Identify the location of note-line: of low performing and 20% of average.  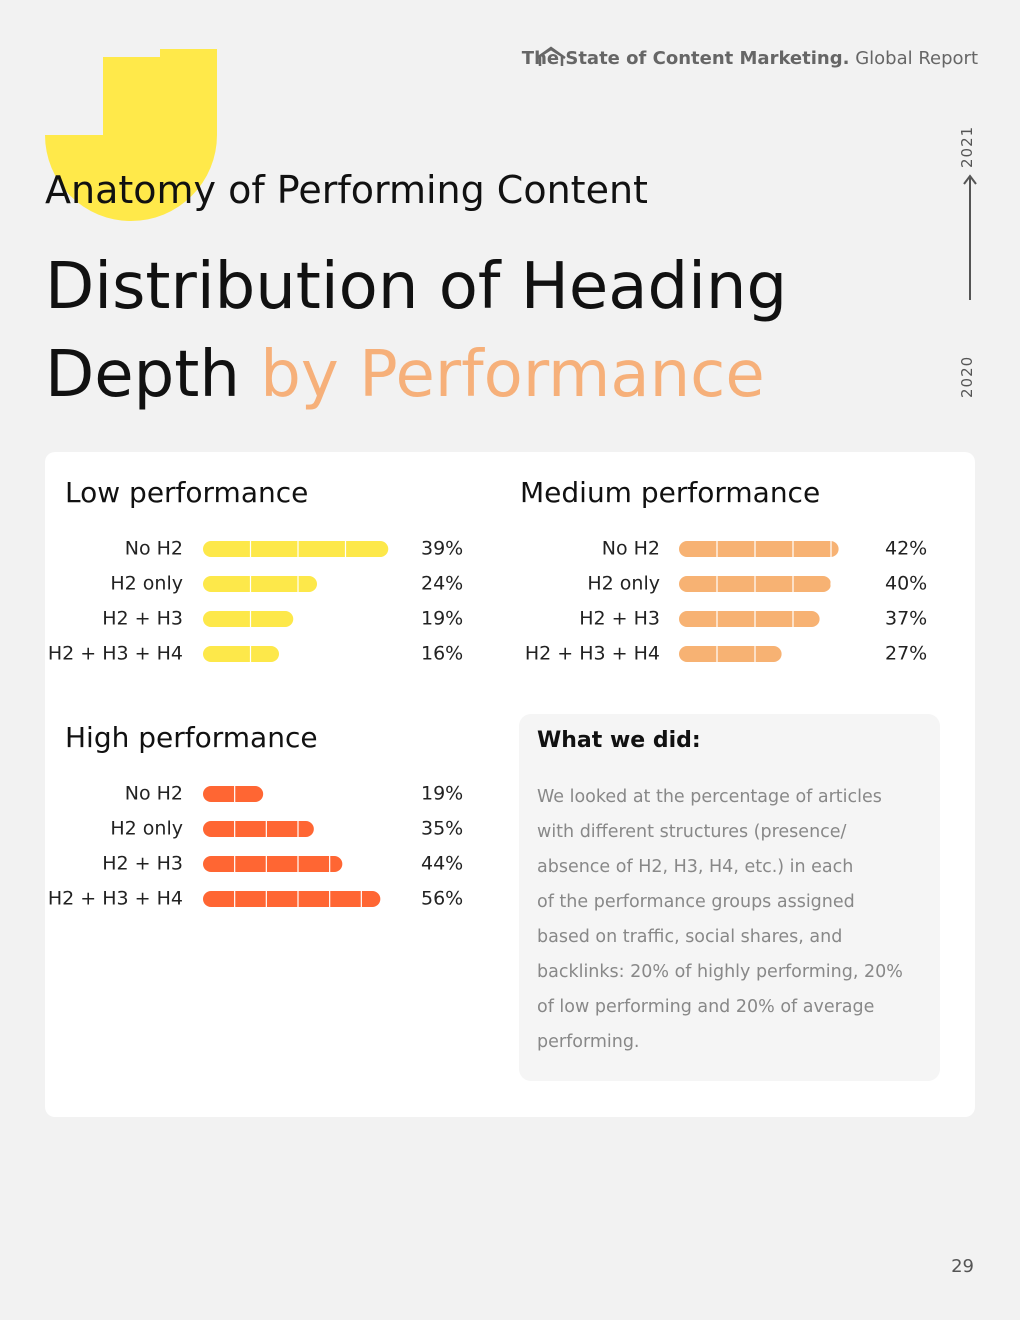
(706, 1007).